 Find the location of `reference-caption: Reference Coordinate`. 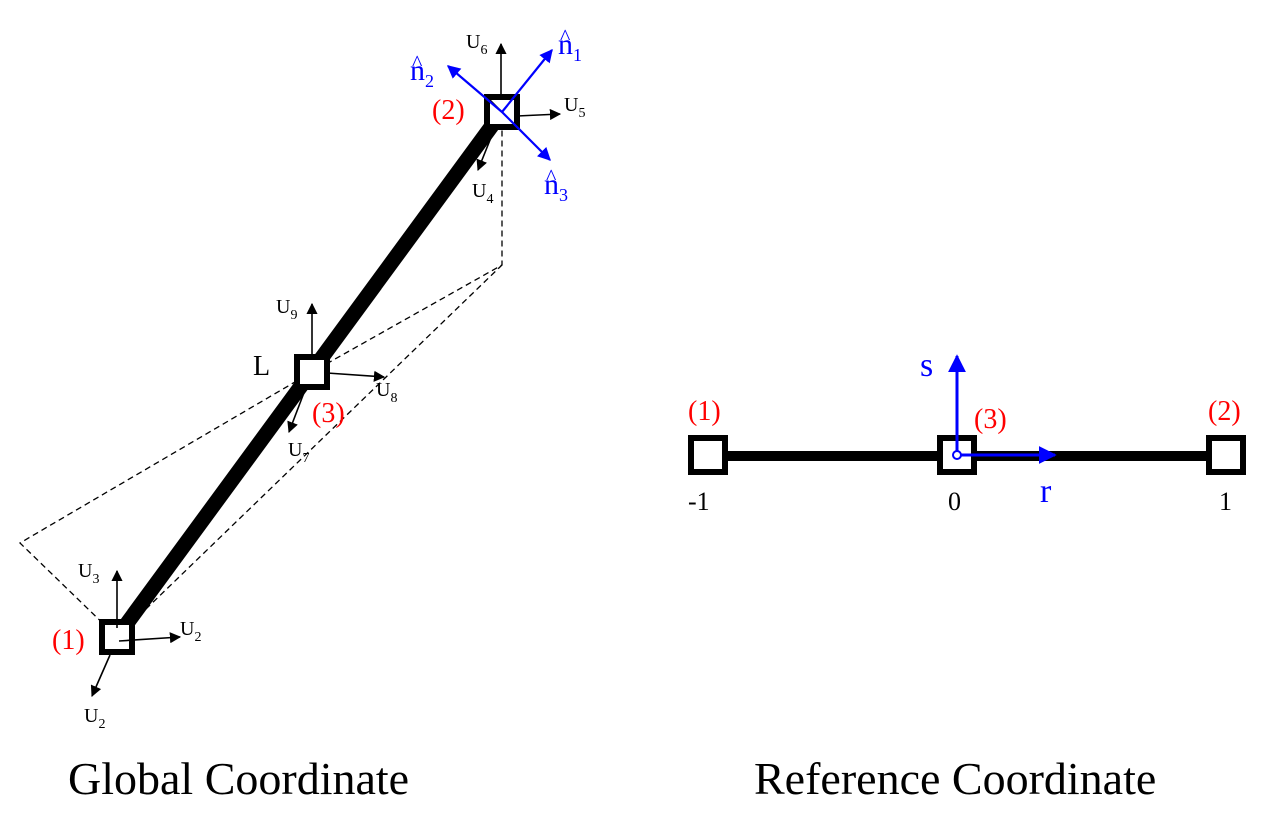

reference-caption: Reference Coordinate is located at coordinates (955, 778).